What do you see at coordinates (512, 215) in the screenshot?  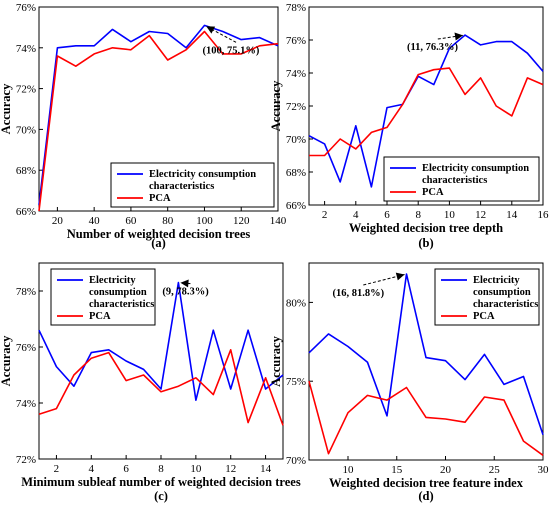 I see `x-tick-label: 14` at bounding box center [512, 215].